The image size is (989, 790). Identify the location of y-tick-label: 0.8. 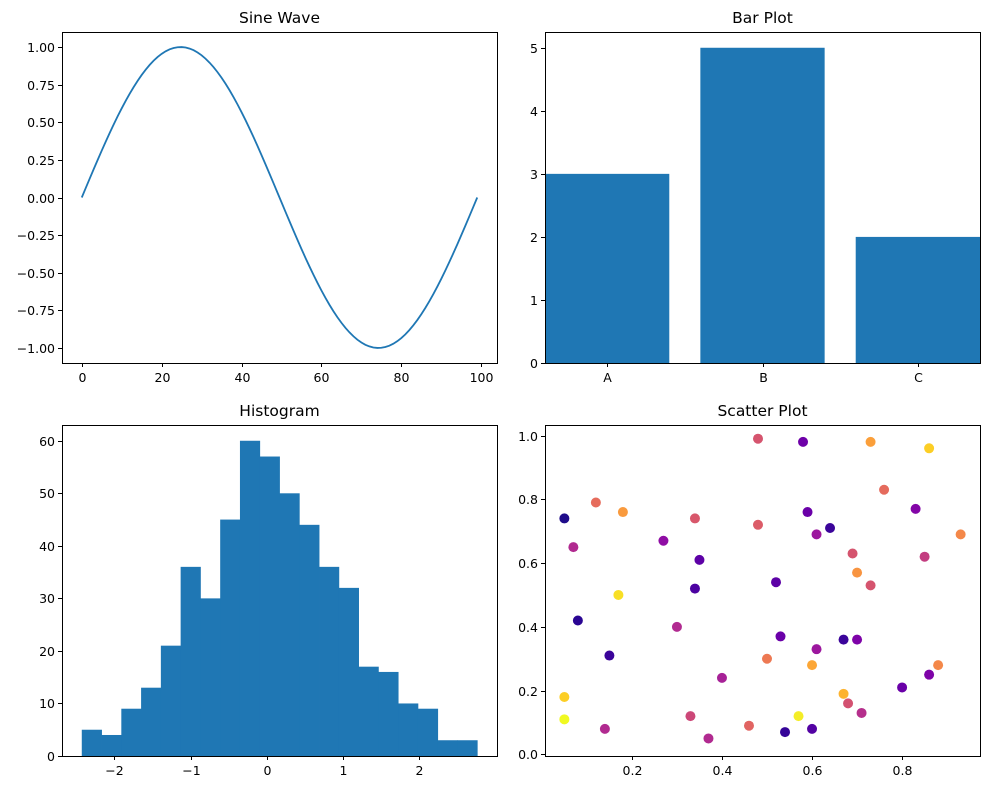
(528, 499).